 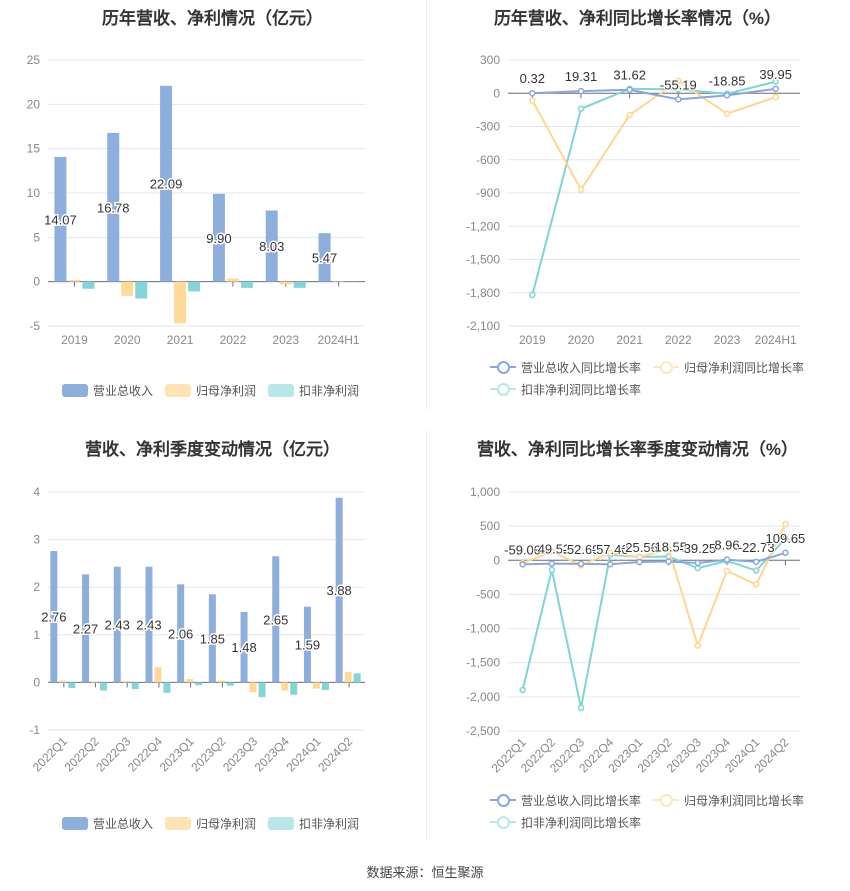 What do you see at coordinates (329, 390) in the screenshot?
I see `legend-label: 扣非净利润` at bounding box center [329, 390].